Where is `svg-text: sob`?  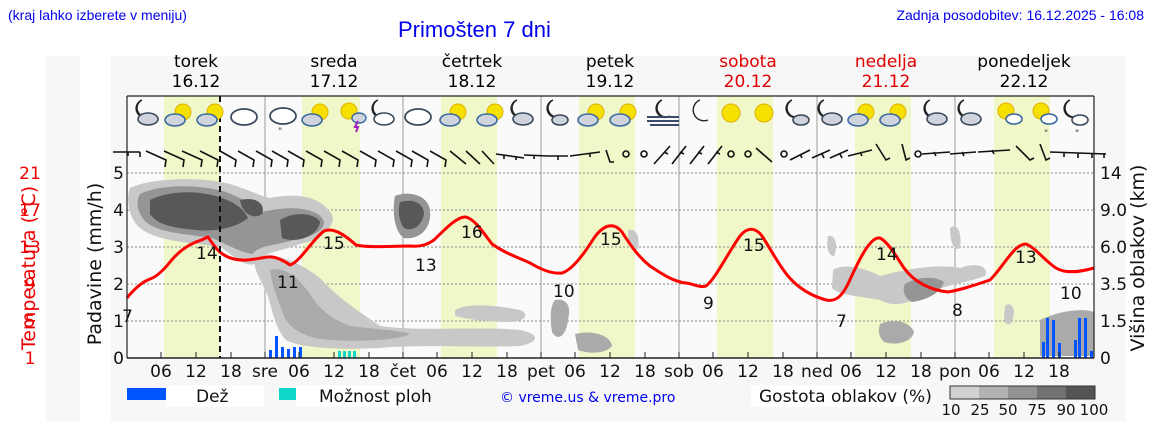 svg-text: sob is located at coordinates (679, 372).